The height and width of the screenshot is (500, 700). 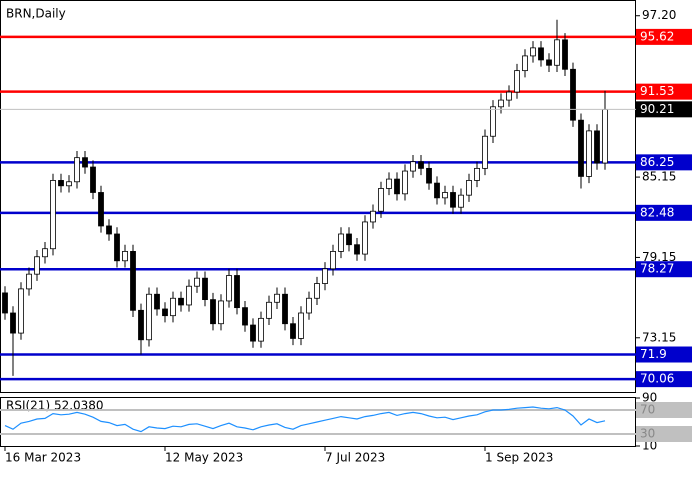 What do you see at coordinates (204, 458) in the screenshot?
I see `x-tick-label: 12 May 2023` at bounding box center [204, 458].